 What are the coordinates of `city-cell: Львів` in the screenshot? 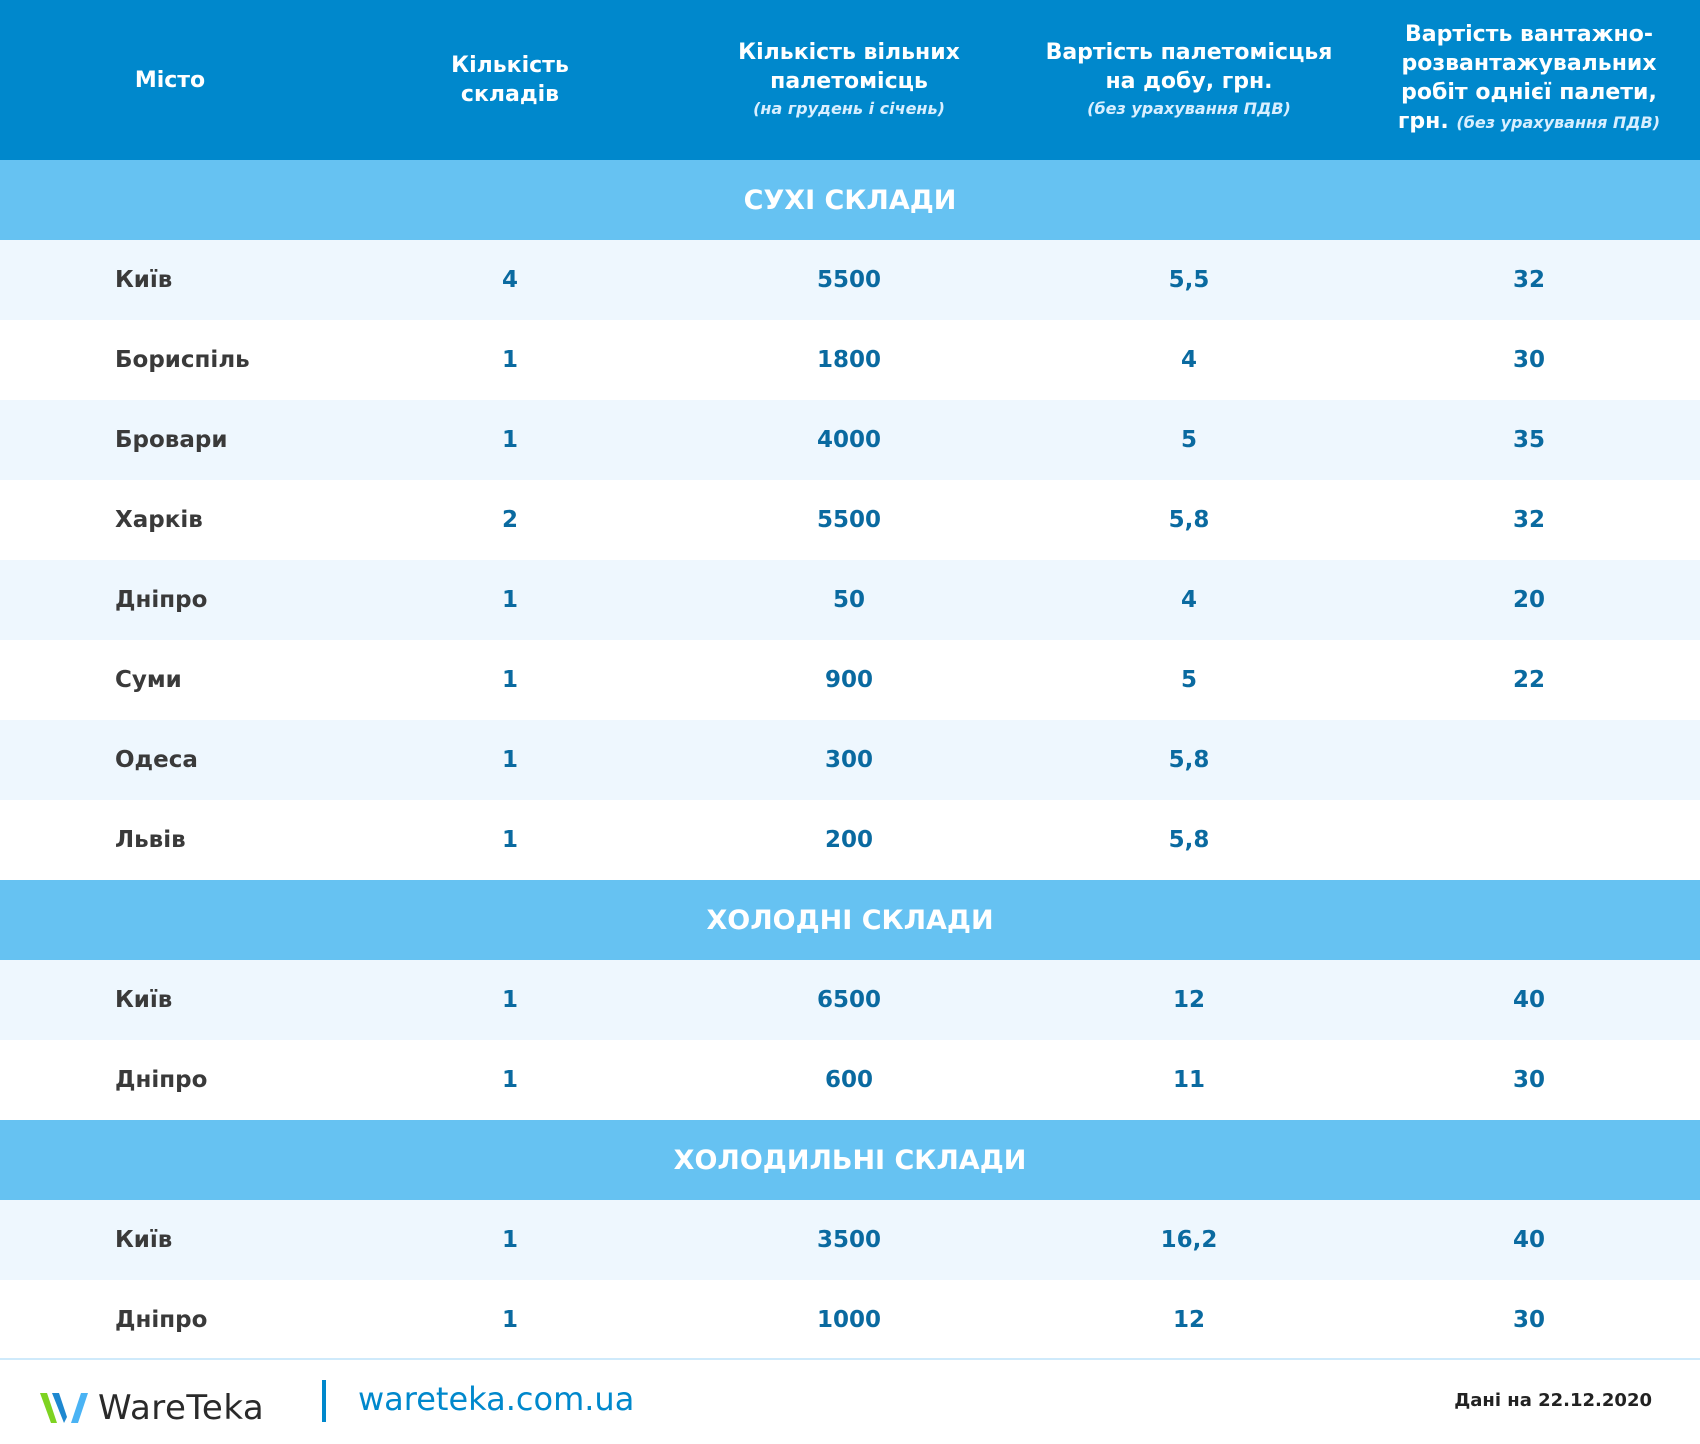 It's located at (150, 840).